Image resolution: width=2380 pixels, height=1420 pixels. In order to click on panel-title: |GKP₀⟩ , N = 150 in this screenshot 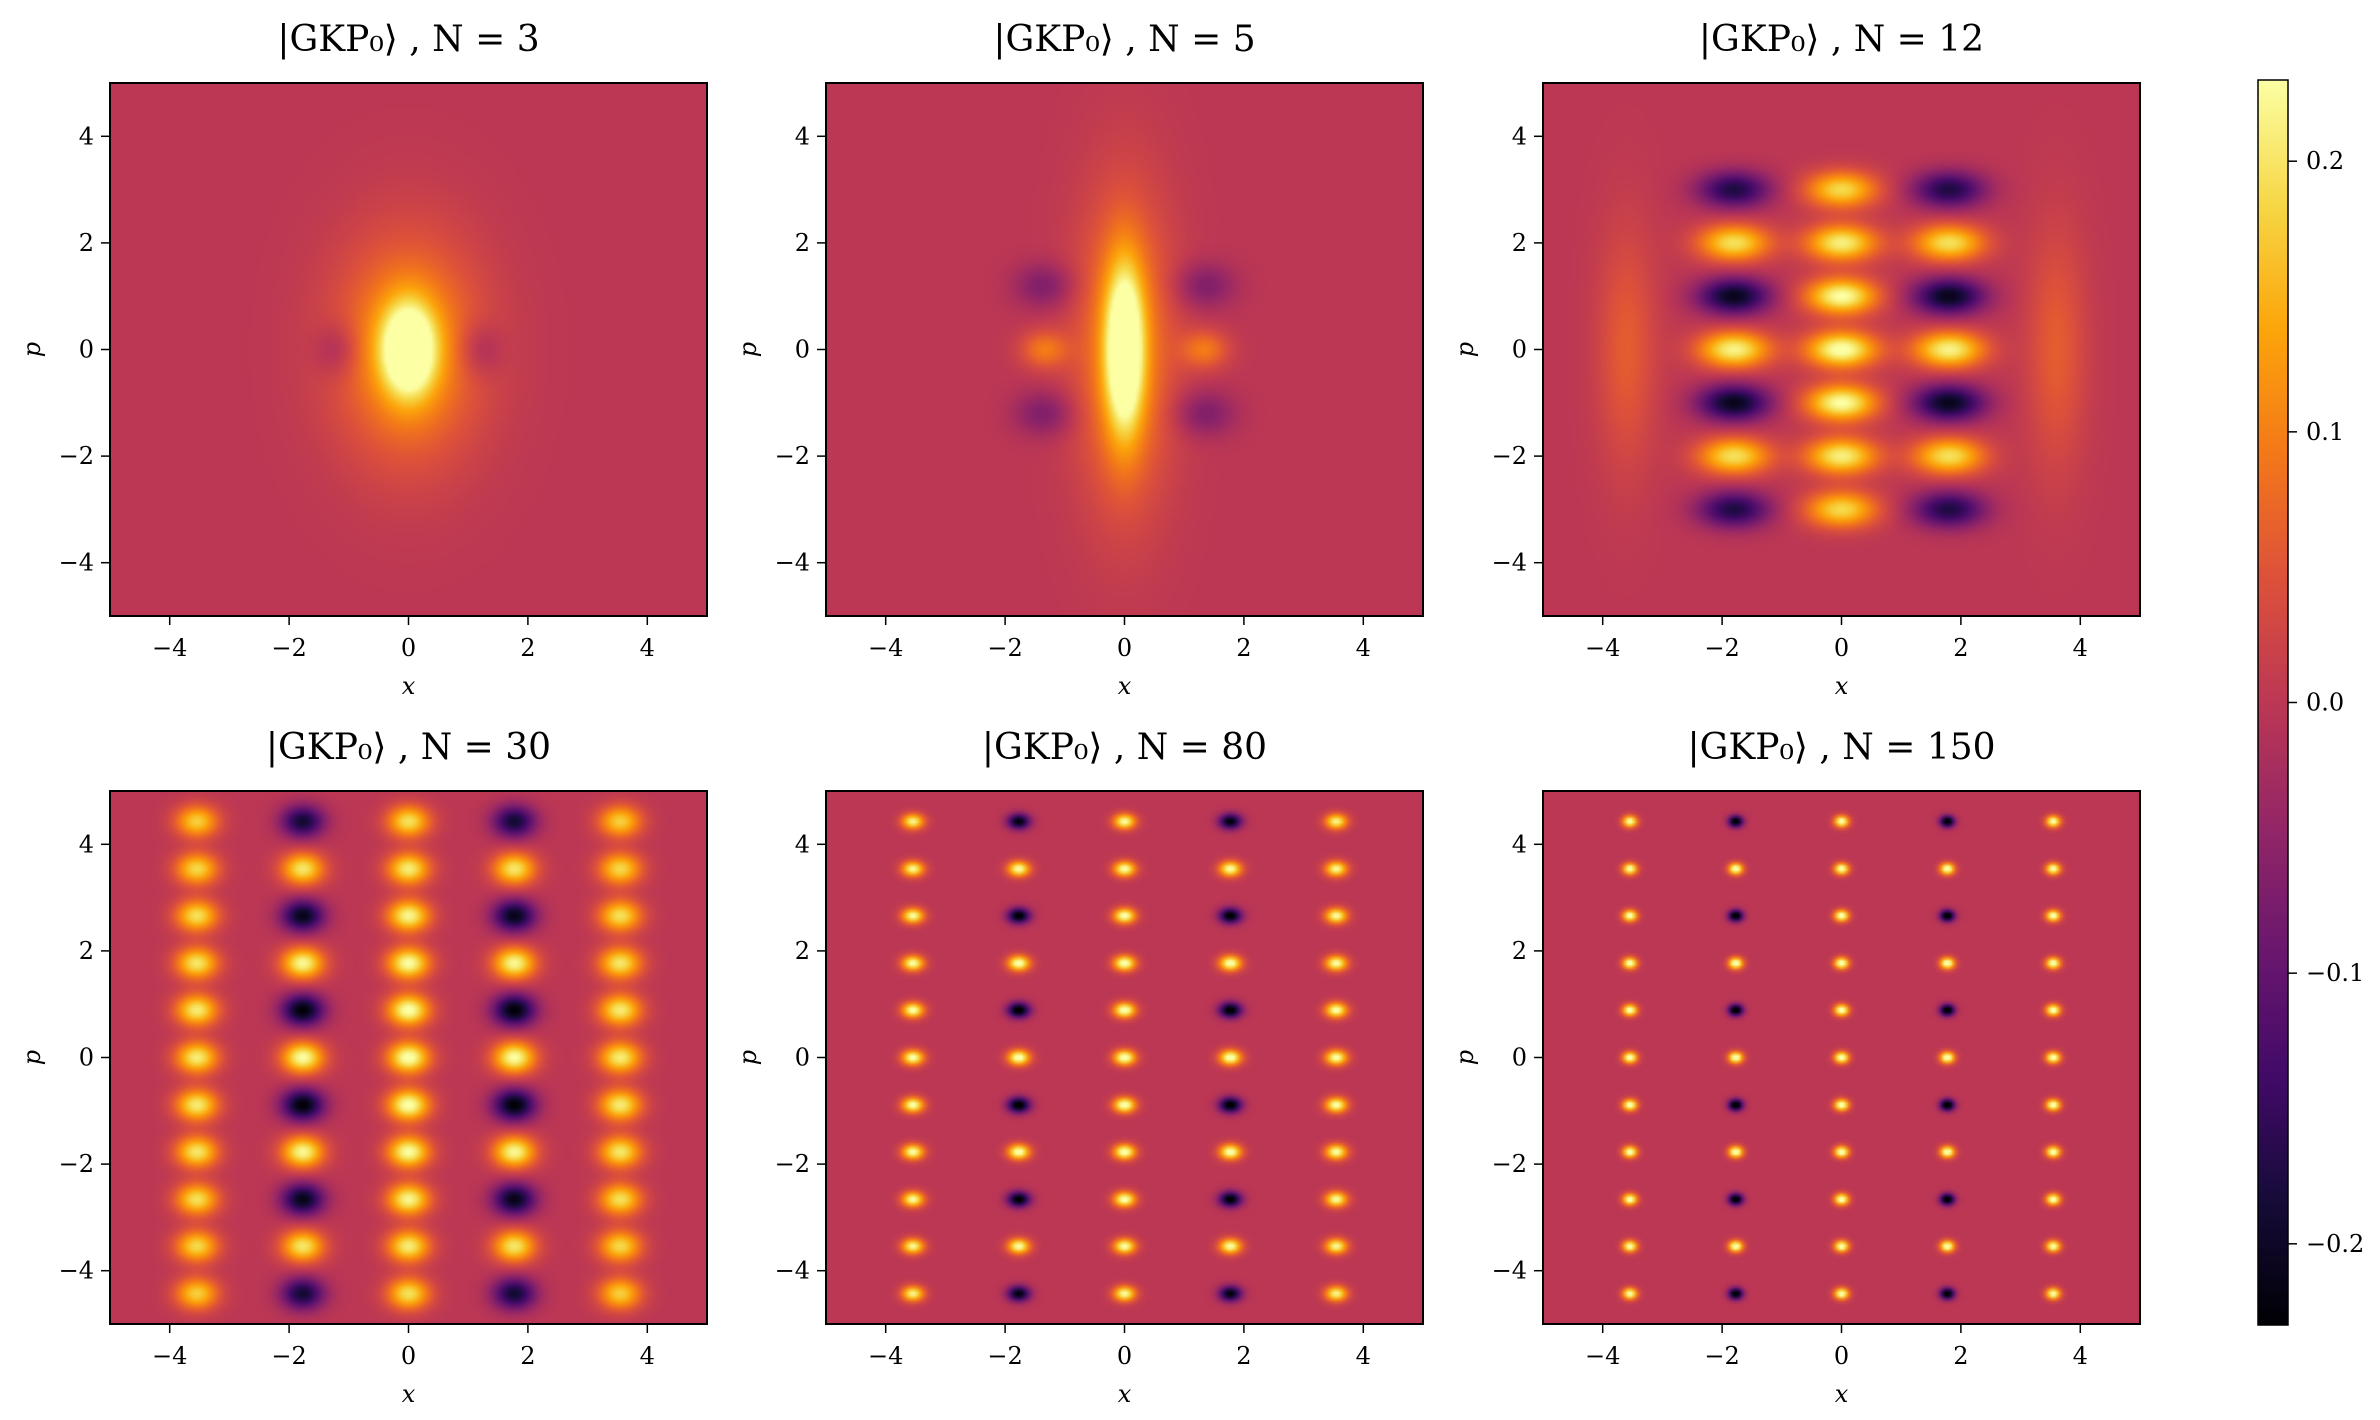, I will do `click(1841, 747)`.